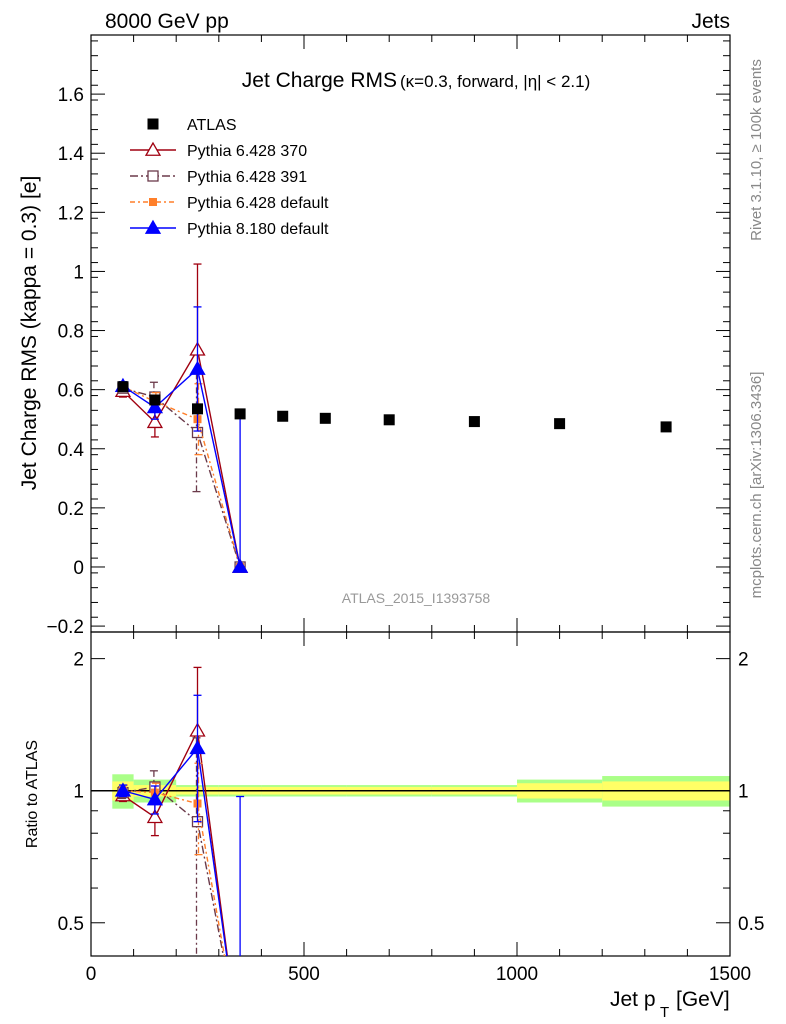 This screenshot has height=1024, width=786. I want to click on x-tick-label: 500, so click(304, 974).